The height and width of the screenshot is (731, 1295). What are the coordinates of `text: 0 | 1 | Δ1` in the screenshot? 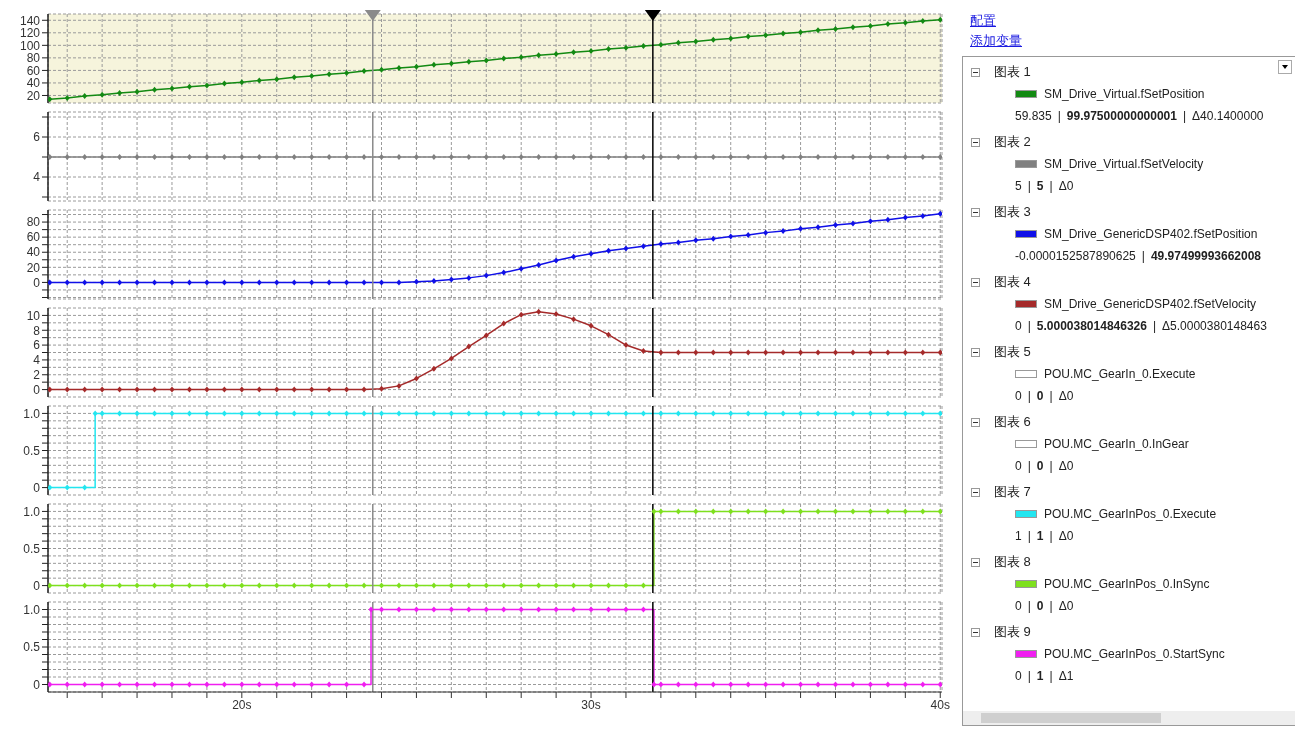 It's located at (1044, 676).